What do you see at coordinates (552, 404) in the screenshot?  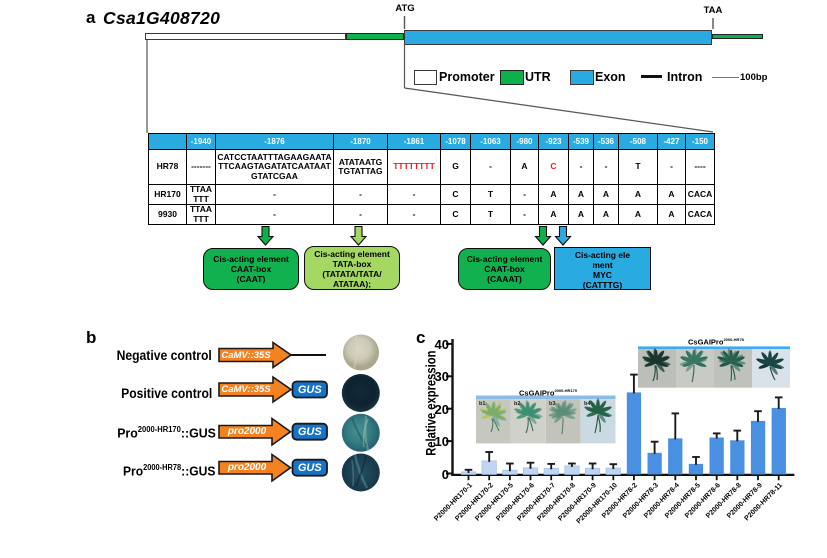 I see `svg-text: b3` at bounding box center [552, 404].